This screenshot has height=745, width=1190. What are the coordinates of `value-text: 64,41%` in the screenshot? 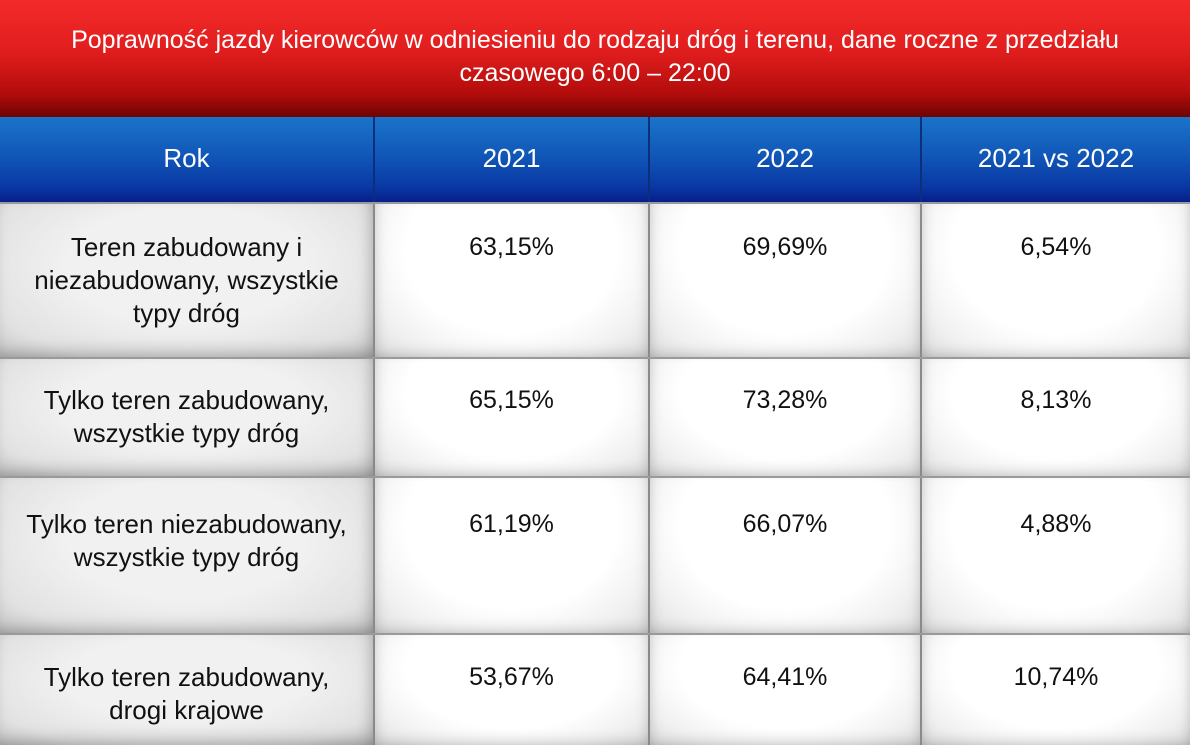 It's located at (785, 677).